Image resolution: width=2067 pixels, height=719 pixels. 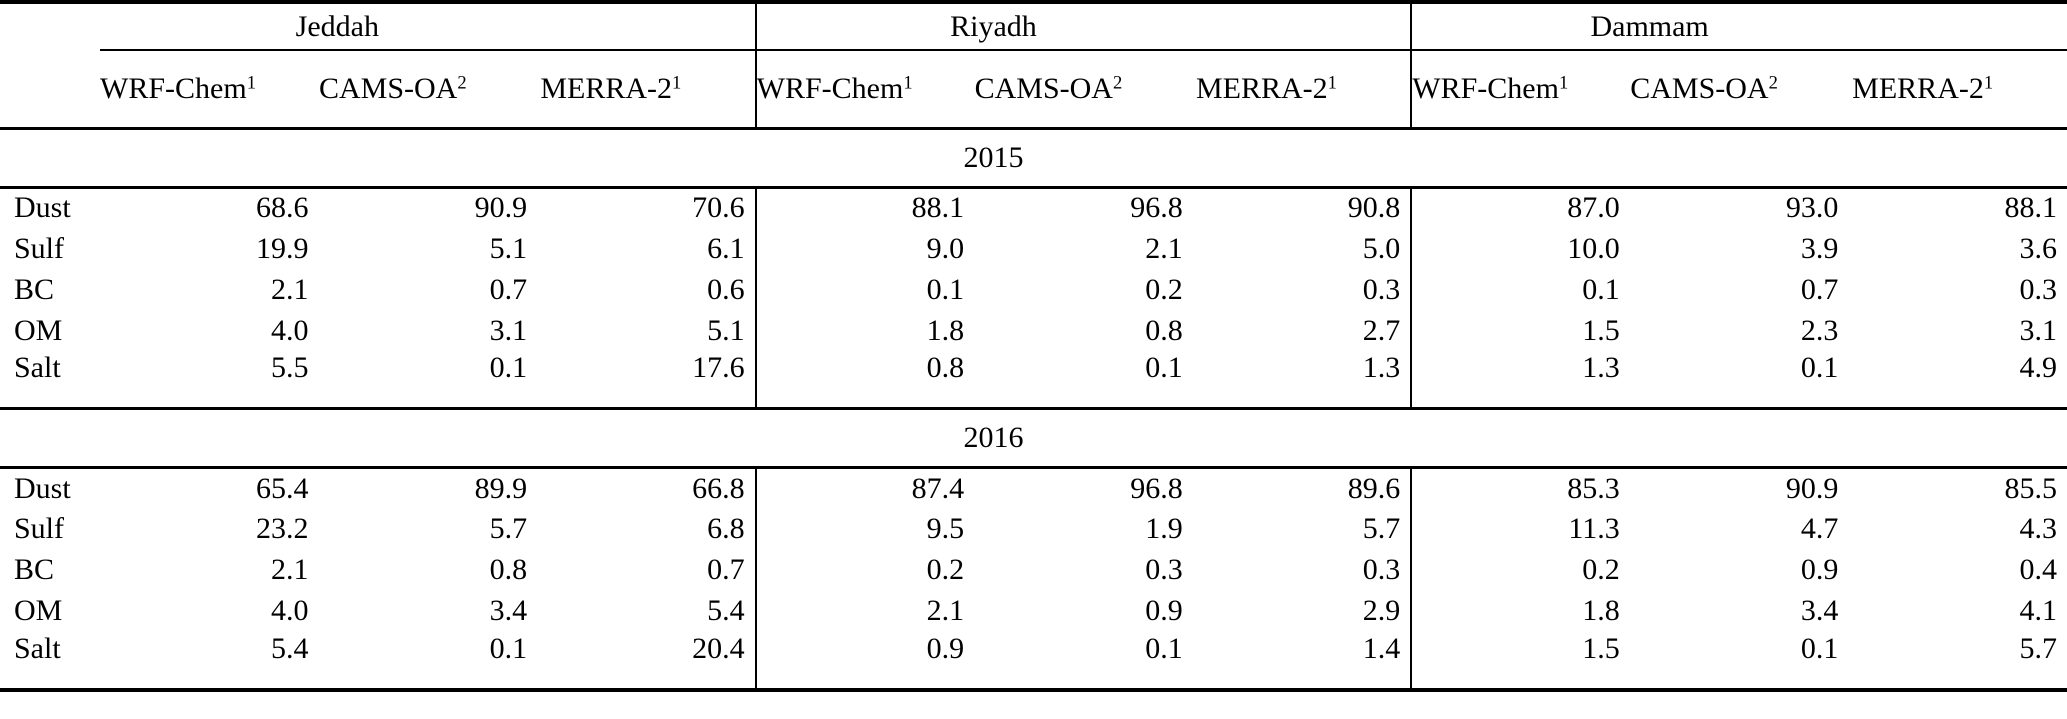 What do you see at coordinates (1819, 330) in the screenshot?
I see `value-cell: 2.3` at bounding box center [1819, 330].